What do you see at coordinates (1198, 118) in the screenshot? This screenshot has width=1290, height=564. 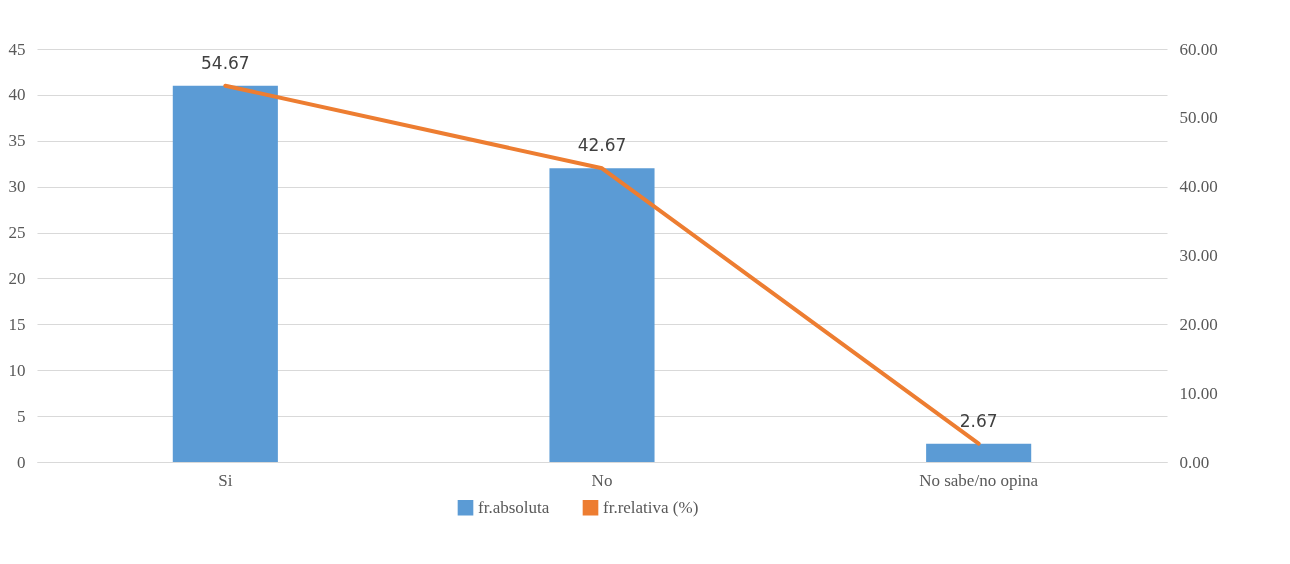 I see `y2-tick-label: 50.00` at bounding box center [1198, 118].